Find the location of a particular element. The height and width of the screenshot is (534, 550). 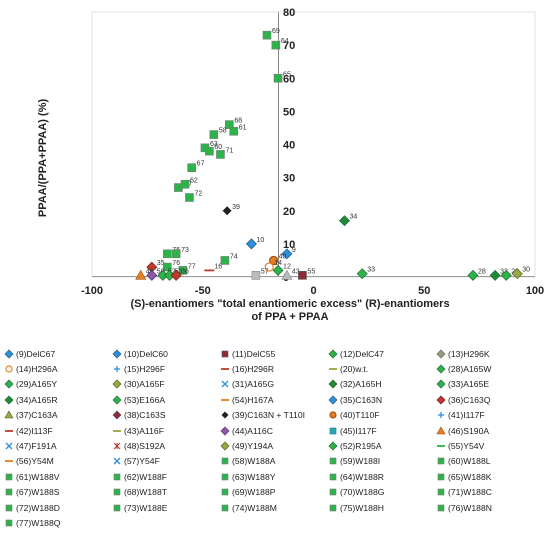

legend-item: (52)R195A is located at coordinates (382, 445).